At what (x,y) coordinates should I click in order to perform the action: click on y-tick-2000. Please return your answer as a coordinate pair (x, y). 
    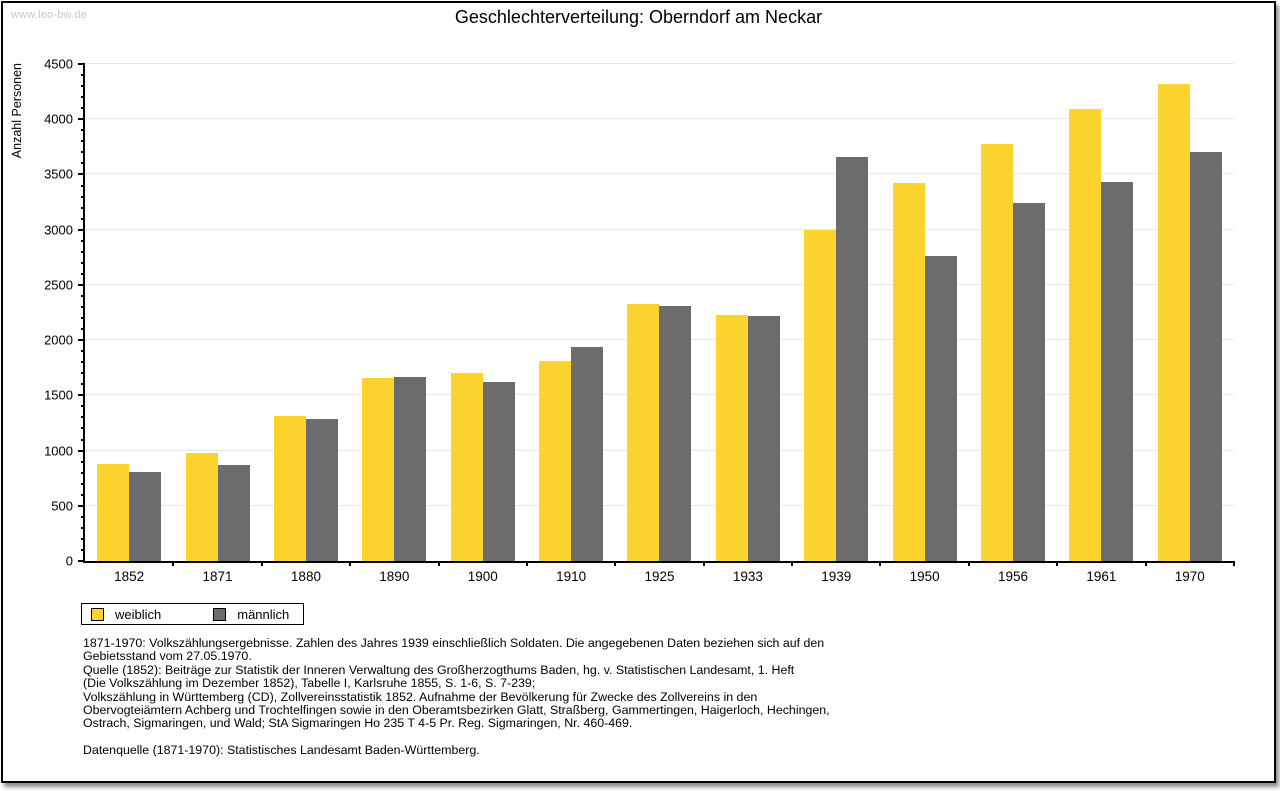
    Looking at the image, I should click on (81, 340).